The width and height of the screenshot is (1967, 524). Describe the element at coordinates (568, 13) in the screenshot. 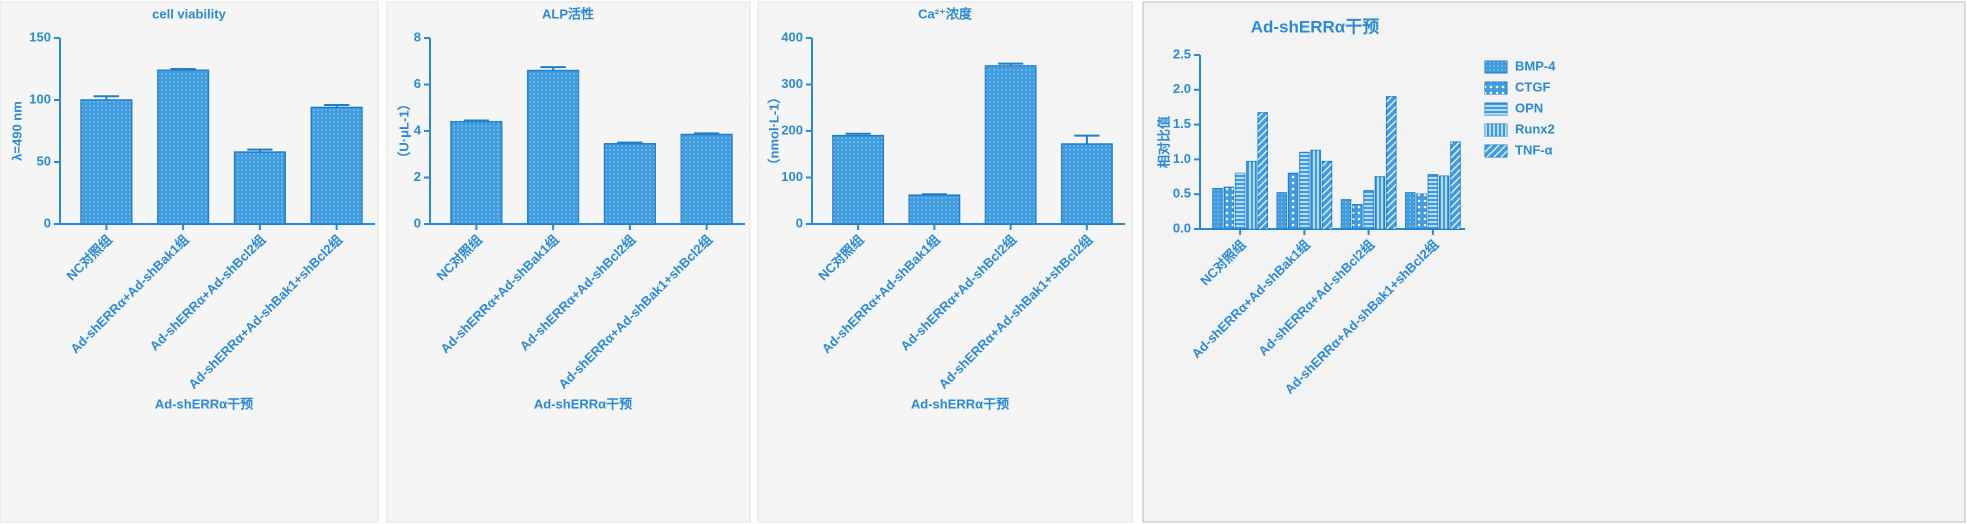

I see `chart-title: ALP活性` at that location.